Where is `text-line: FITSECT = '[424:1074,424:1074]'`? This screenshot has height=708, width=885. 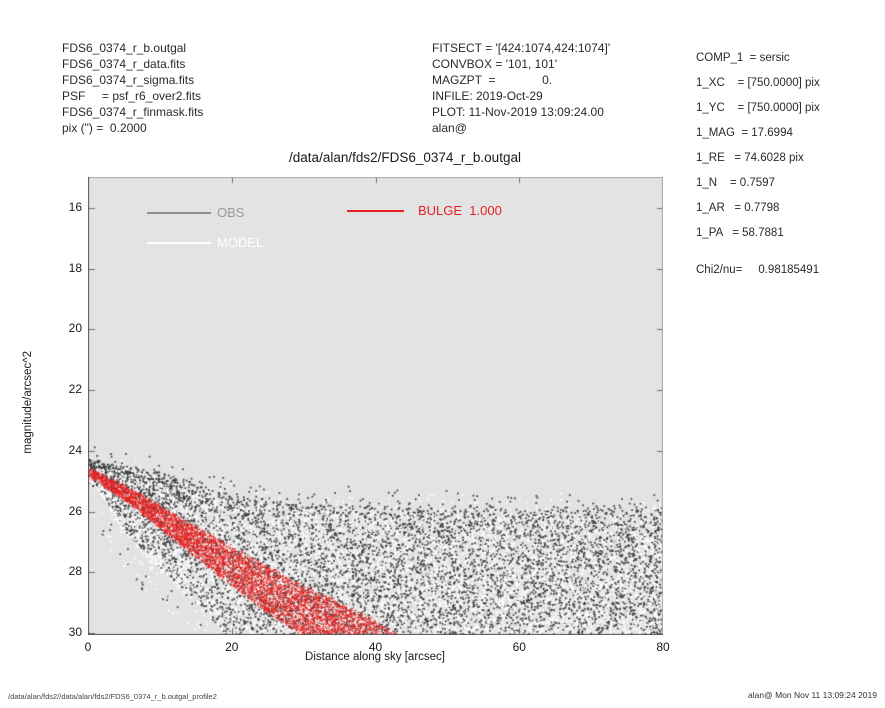 text-line: FITSECT = '[424:1074,424:1074]' is located at coordinates (521, 48).